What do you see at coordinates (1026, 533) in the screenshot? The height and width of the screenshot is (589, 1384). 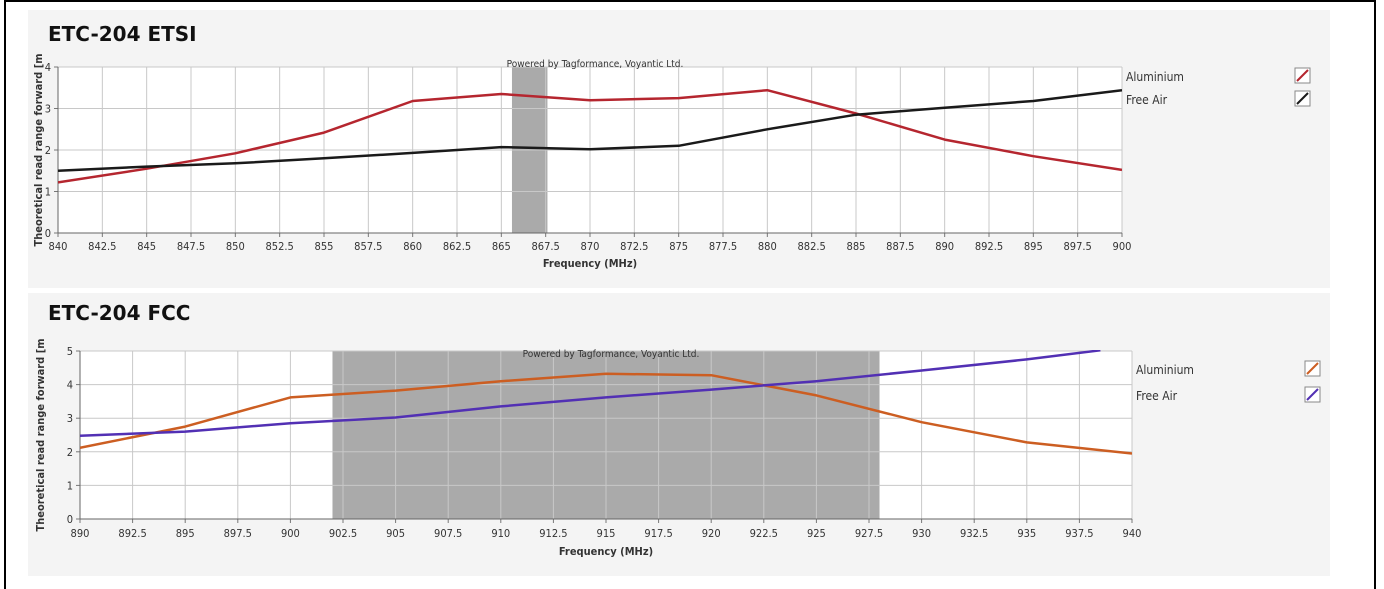 I see `x-tick-label: 935` at bounding box center [1026, 533].